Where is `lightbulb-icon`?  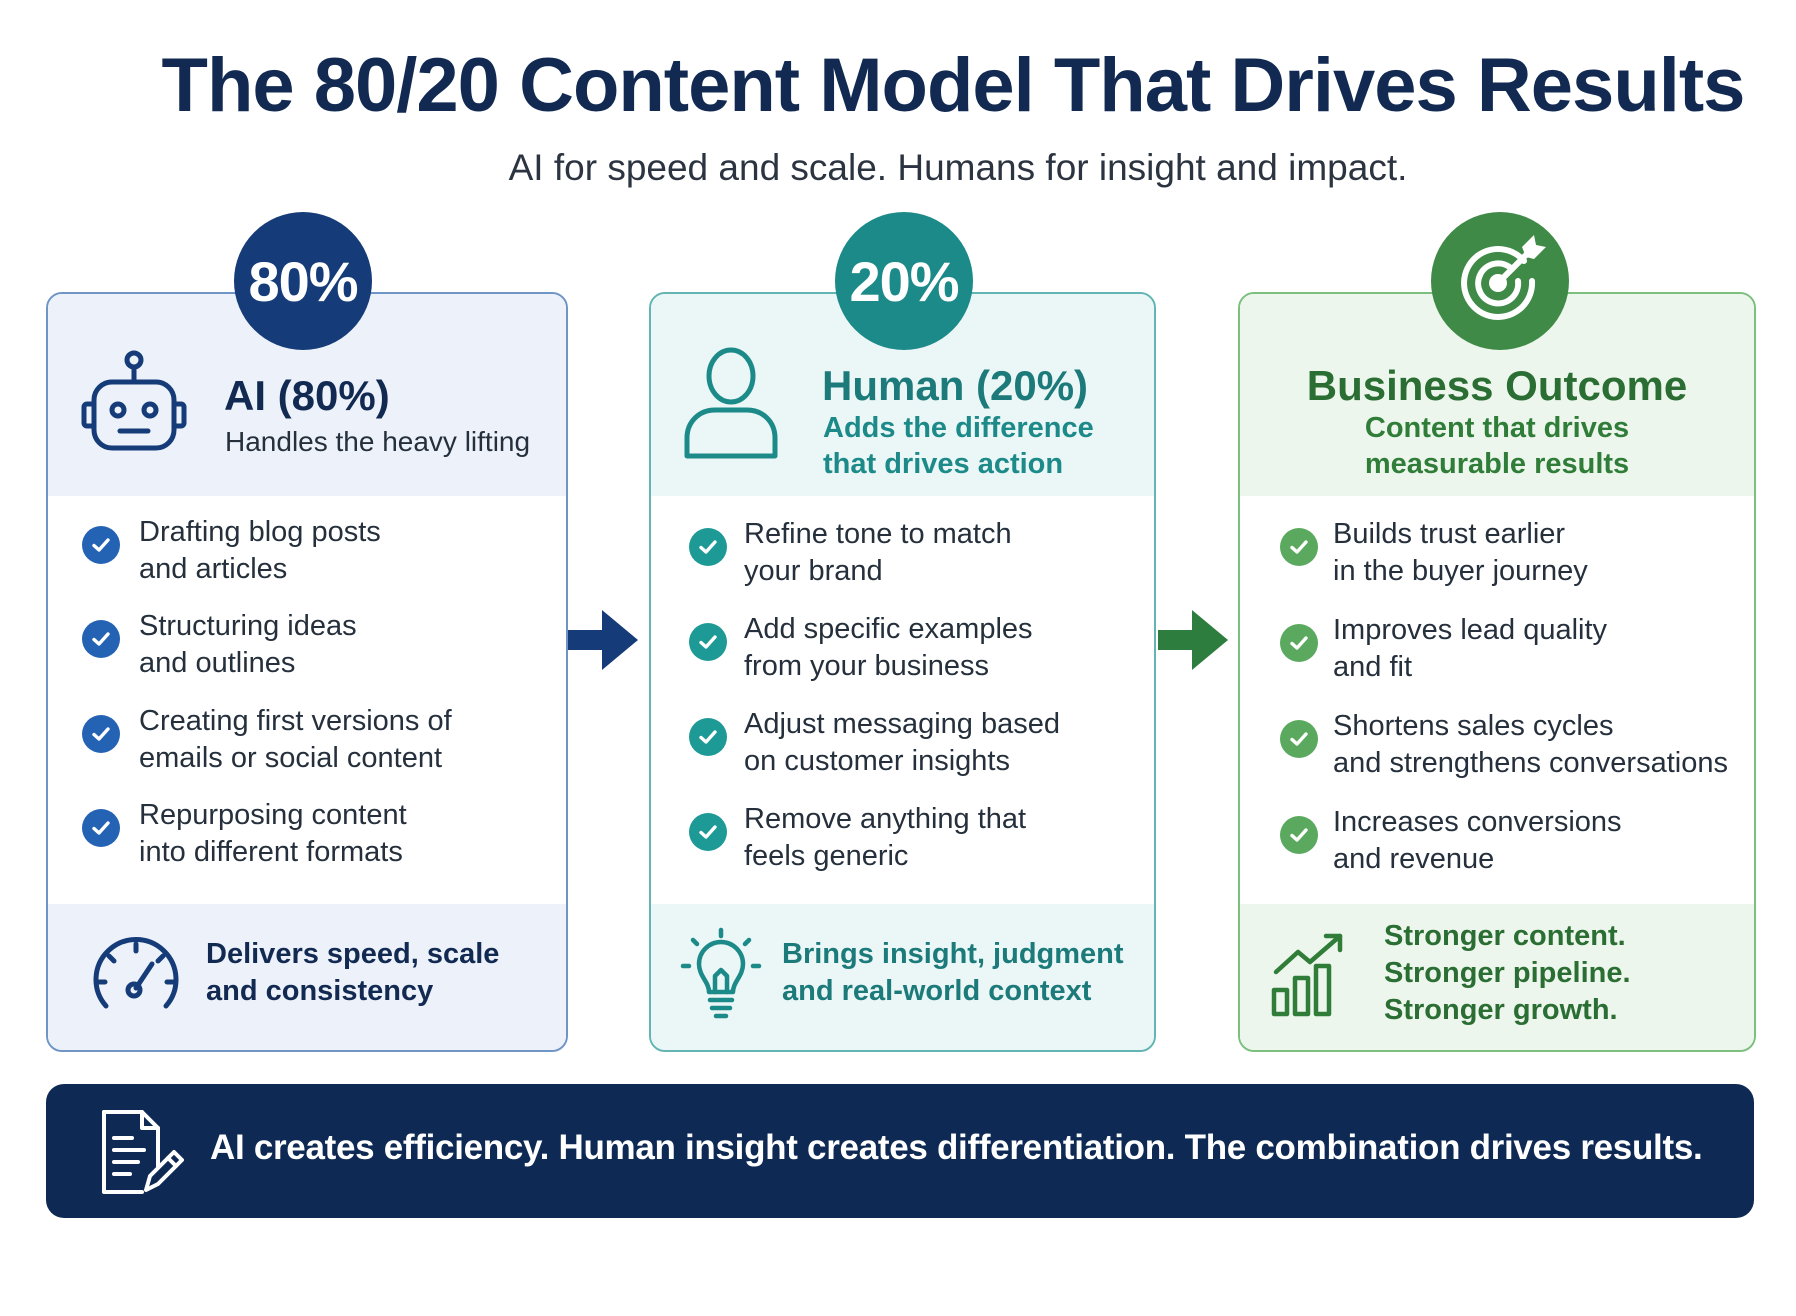 lightbulb-icon is located at coordinates (721, 973).